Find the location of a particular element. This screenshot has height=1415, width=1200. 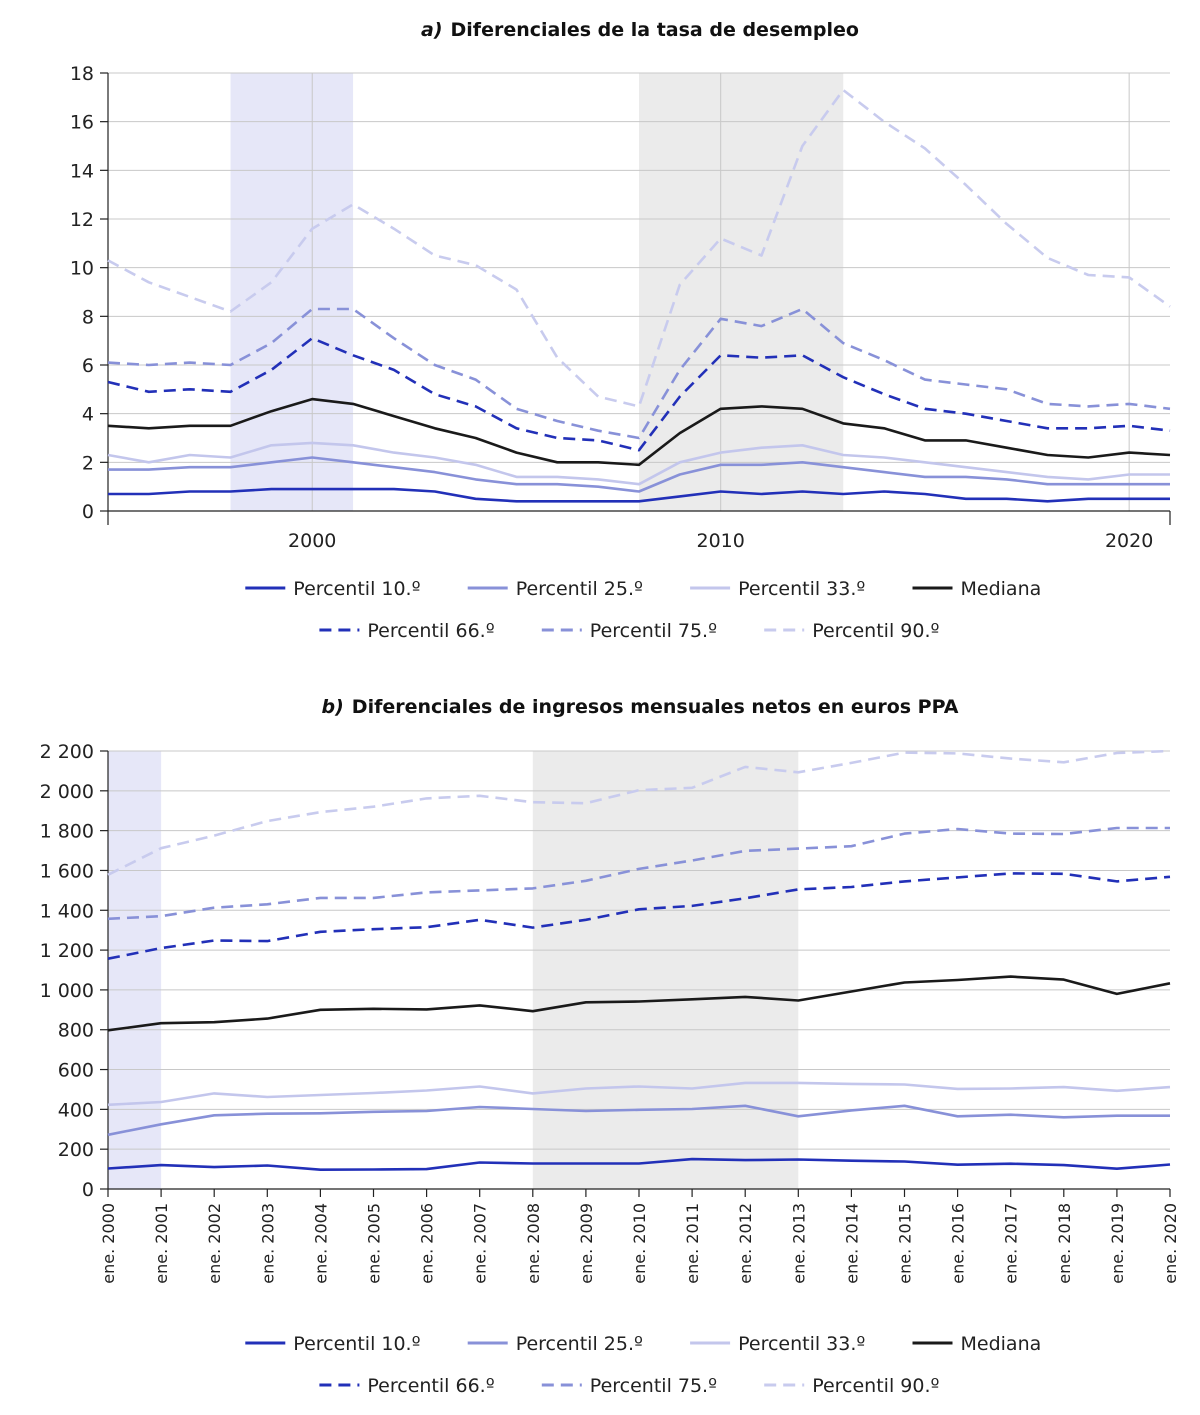

b-ytick-label-10: 2 000 is located at coordinates (67, 792).